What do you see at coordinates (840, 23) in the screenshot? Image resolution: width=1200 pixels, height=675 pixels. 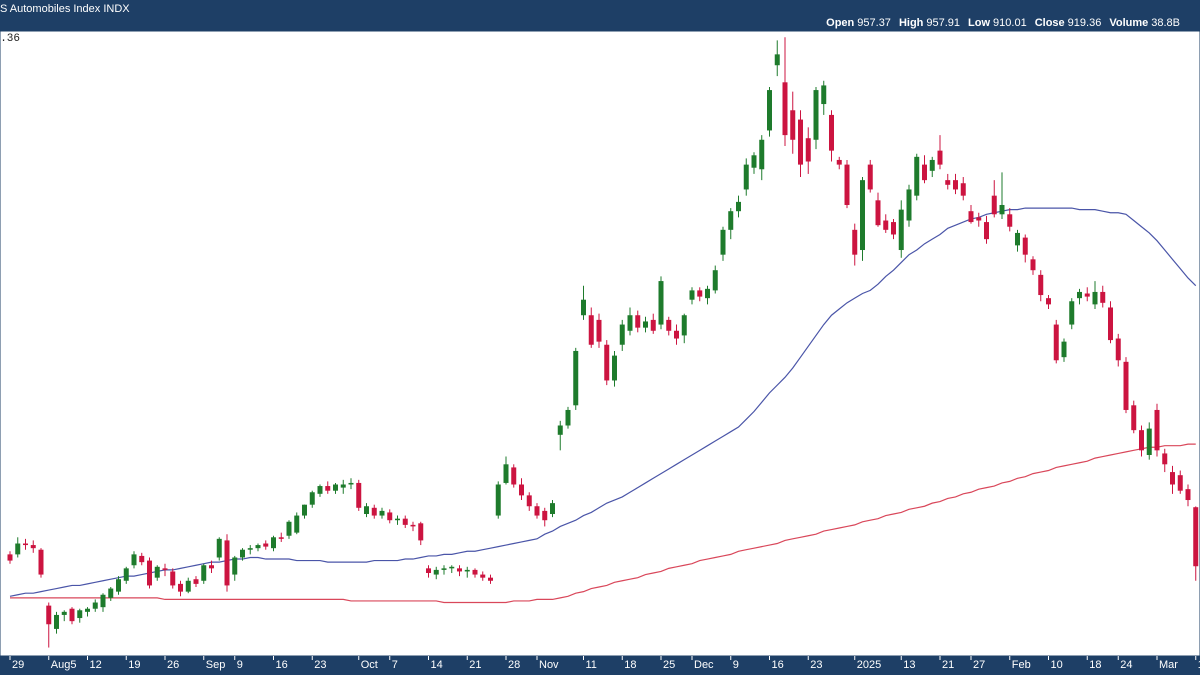 I see `summary-label: Open` at bounding box center [840, 23].